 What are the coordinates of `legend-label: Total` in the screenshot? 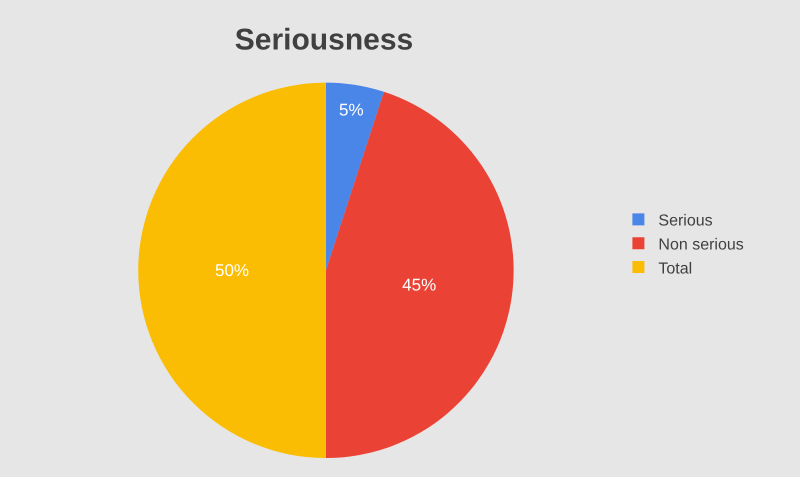 It's located at (675, 269).